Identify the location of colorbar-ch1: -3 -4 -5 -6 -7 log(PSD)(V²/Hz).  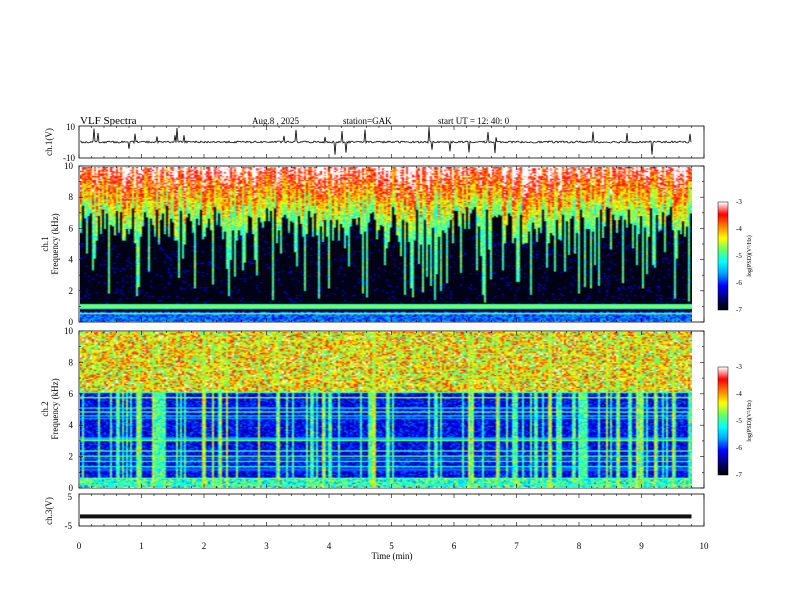
(735, 256).